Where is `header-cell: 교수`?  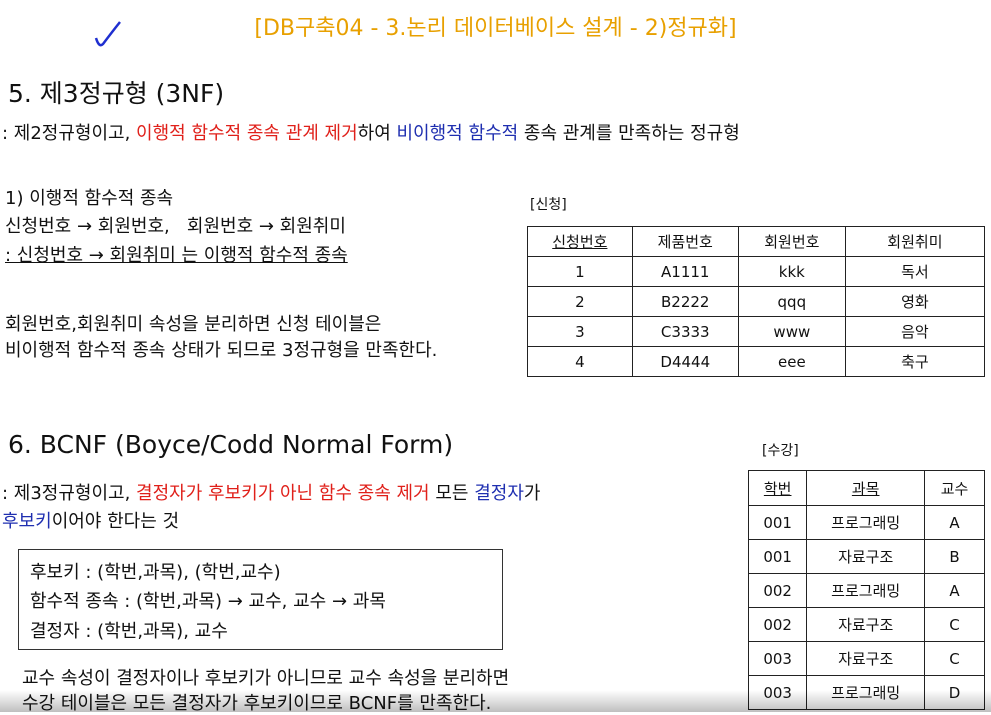 header-cell: 교수 is located at coordinates (954, 488).